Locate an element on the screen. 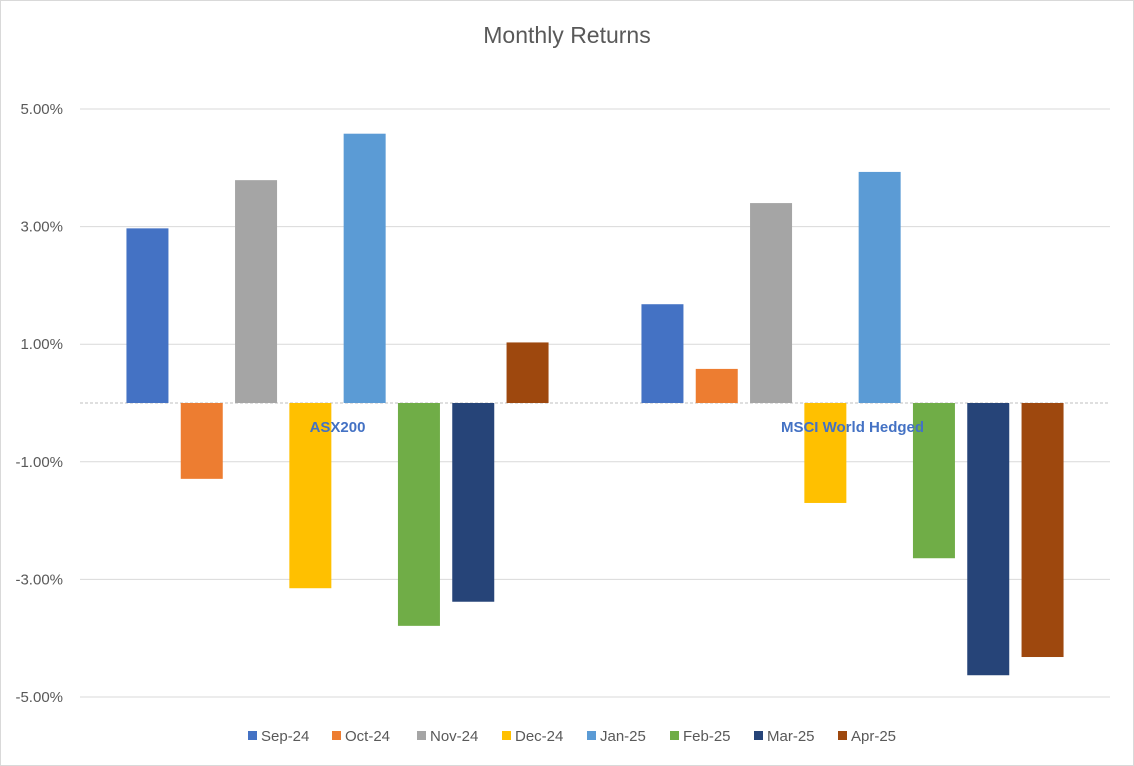 The height and width of the screenshot is (766, 1134). category-labels: ASX200 MSCI World Hedged is located at coordinates (617, 427).